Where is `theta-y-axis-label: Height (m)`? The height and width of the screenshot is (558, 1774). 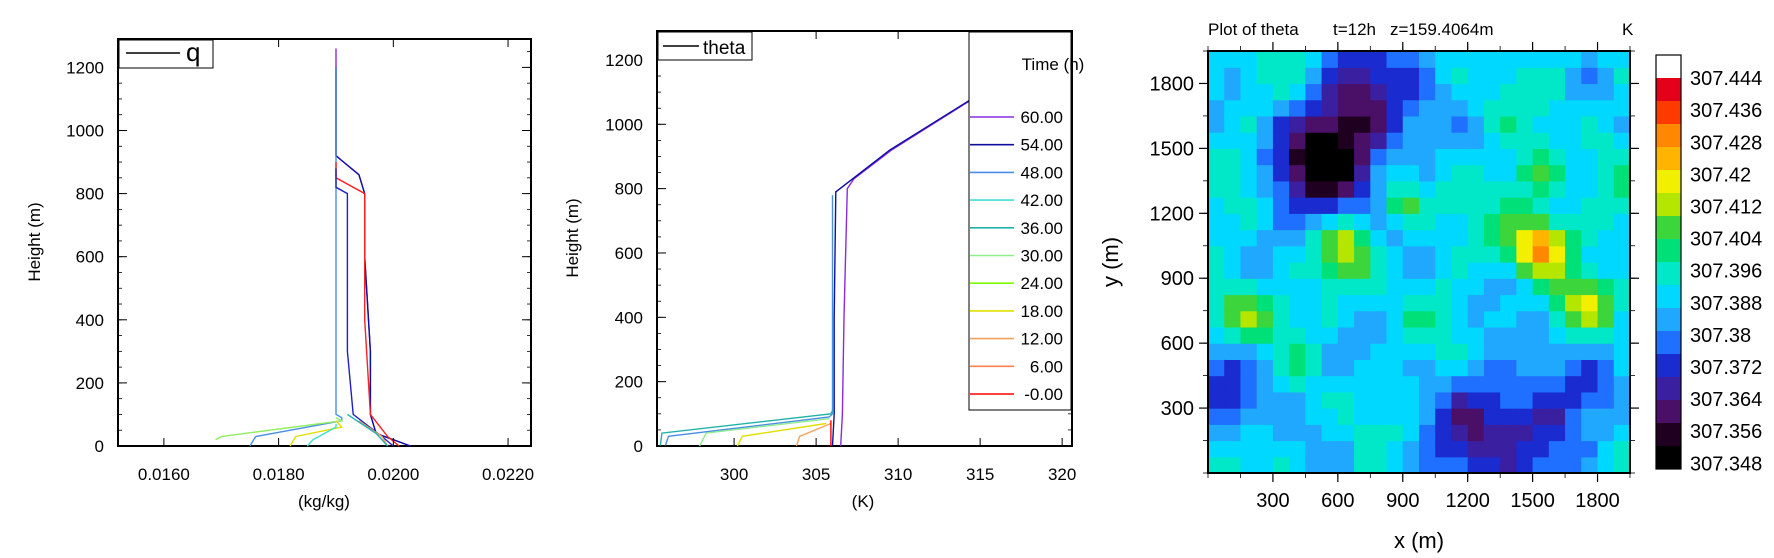 theta-y-axis-label: Height (m) is located at coordinates (572, 237).